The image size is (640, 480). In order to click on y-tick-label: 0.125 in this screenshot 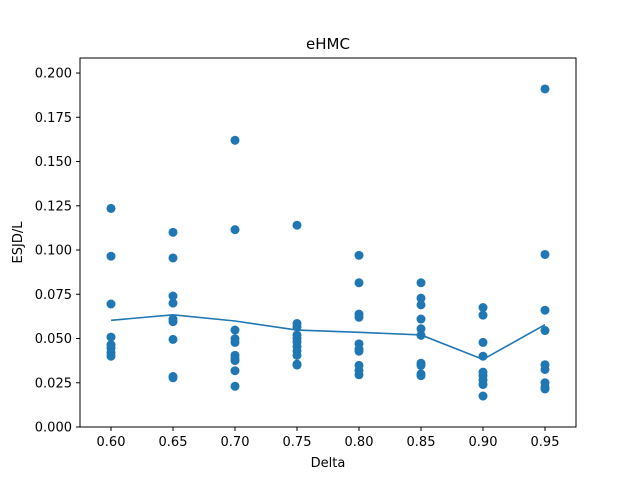, I will do `click(53, 206)`.